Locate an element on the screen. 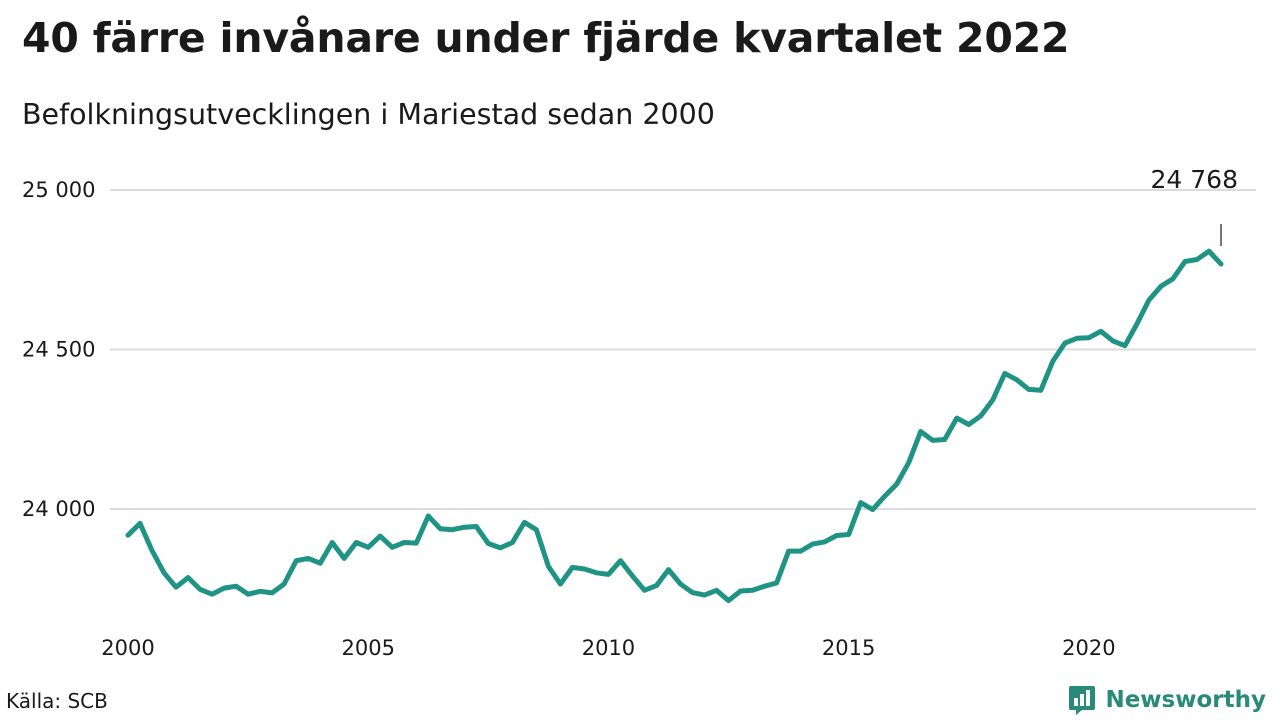 The height and width of the screenshot is (720, 1280). last-value-label: 24 768 is located at coordinates (1194, 179).